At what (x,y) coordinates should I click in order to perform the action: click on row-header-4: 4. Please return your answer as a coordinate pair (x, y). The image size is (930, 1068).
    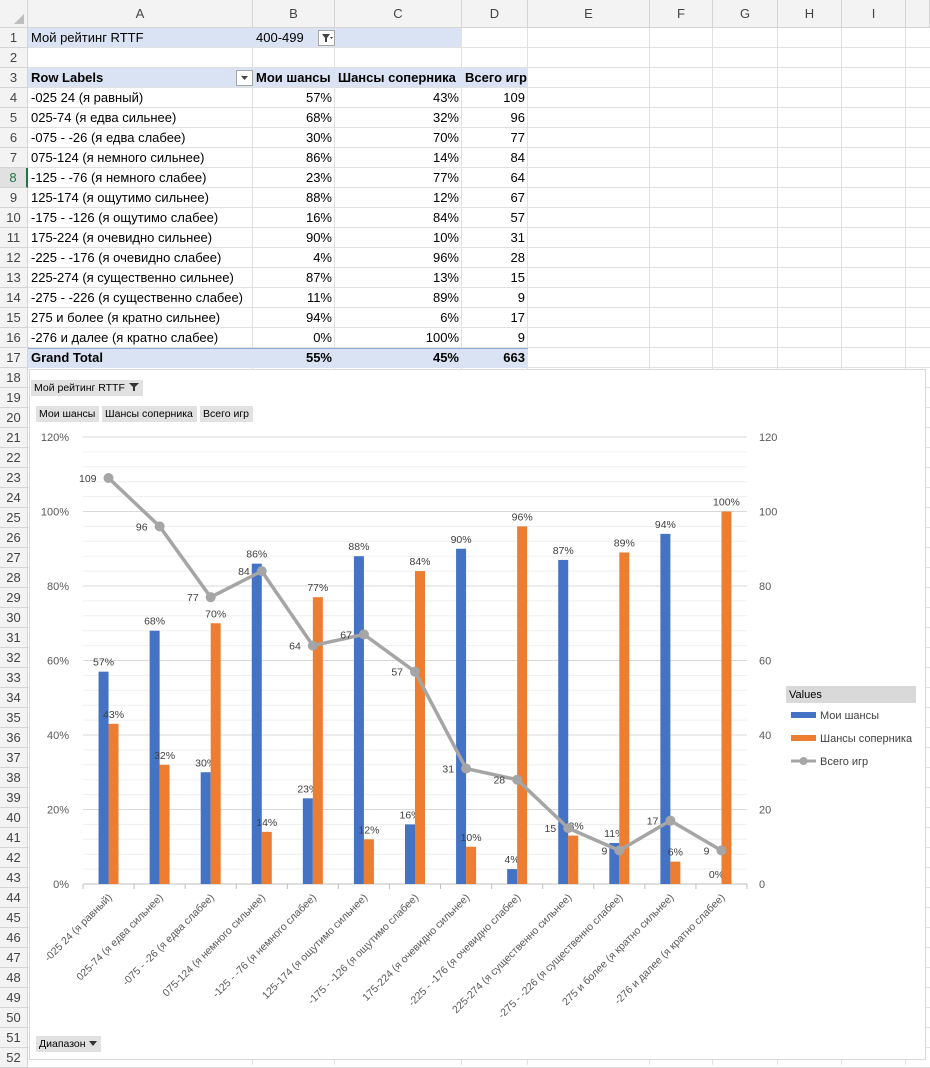
    Looking at the image, I should click on (14, 98).